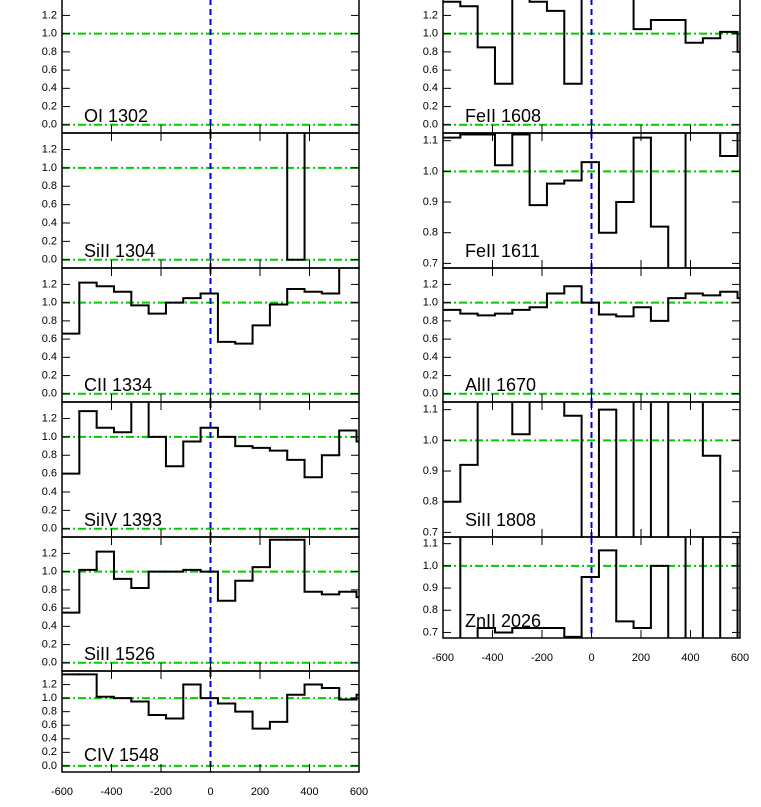 The image size is (761, 807). I want to click on panel-label: FeII 1608, so click(503, 116).